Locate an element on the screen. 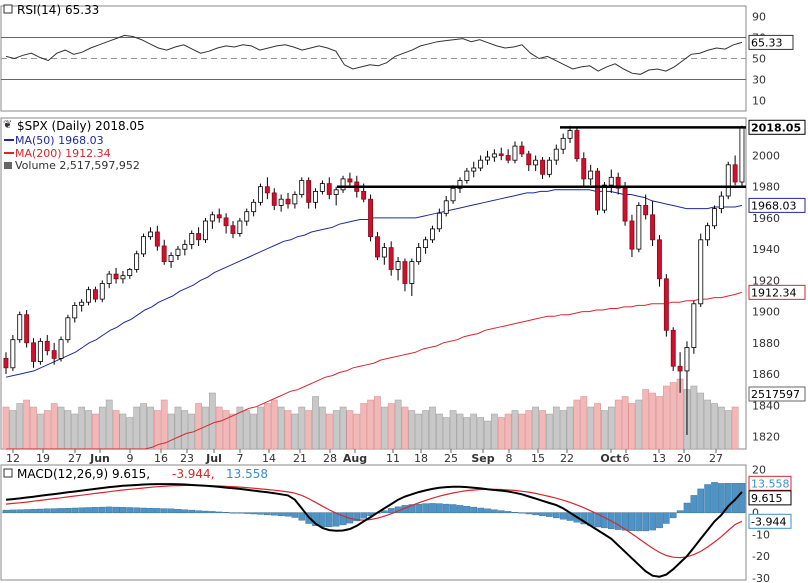 This screenshot has width=808, height=583. ma50-legend-label: MA(50) 1968.03 is located at coordinates (59, 140).